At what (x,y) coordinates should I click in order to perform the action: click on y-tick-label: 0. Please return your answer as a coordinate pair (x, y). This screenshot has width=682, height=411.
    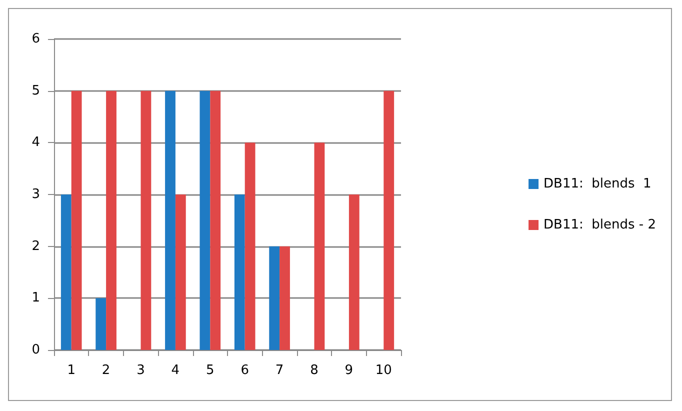
    Looking at the image, I should click on (36, 350).